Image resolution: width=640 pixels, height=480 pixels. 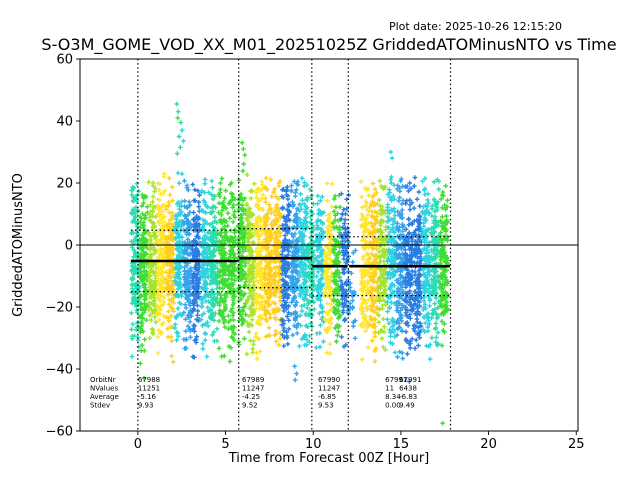 I want to click on y-tick-label: −60, so click(x=59, y=432).